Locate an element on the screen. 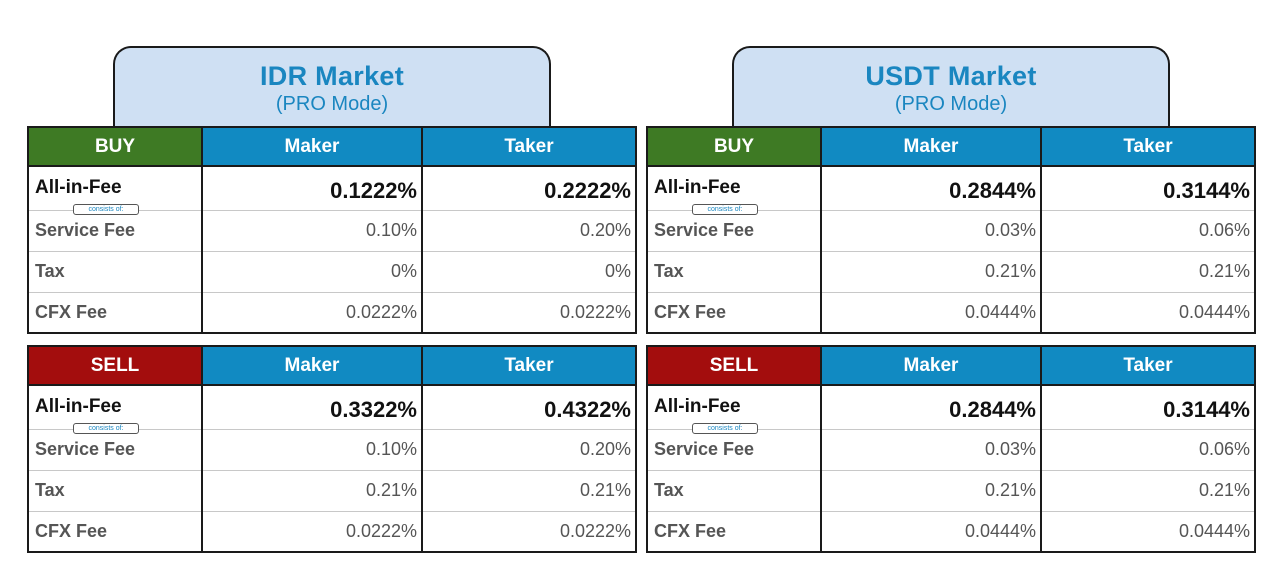  table-row: Tax 0% 0% is located at coordinates (332, 272).